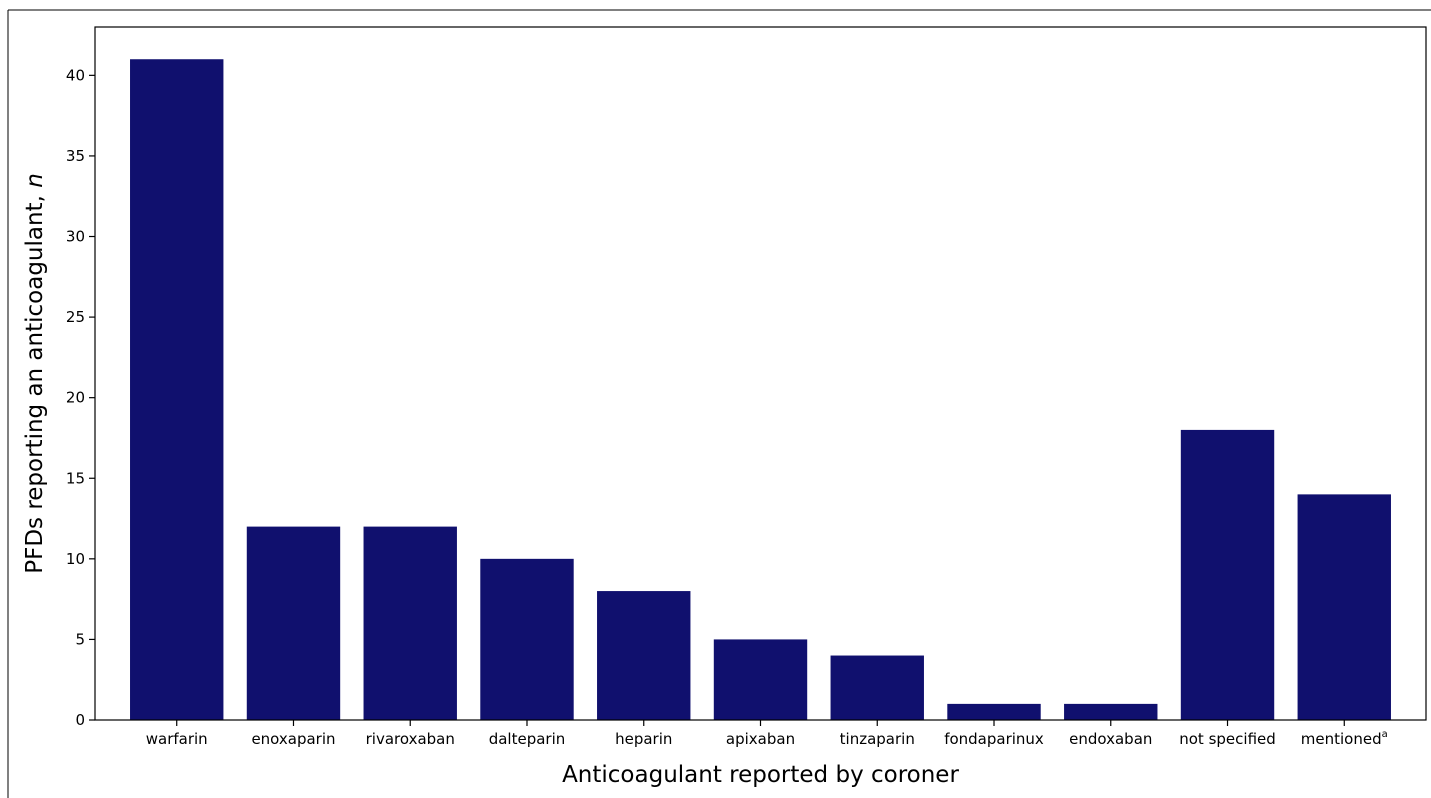  Describe the element at coordinates (994, 711) in the screenshot. I see `bar-fondaparinux` at that location.